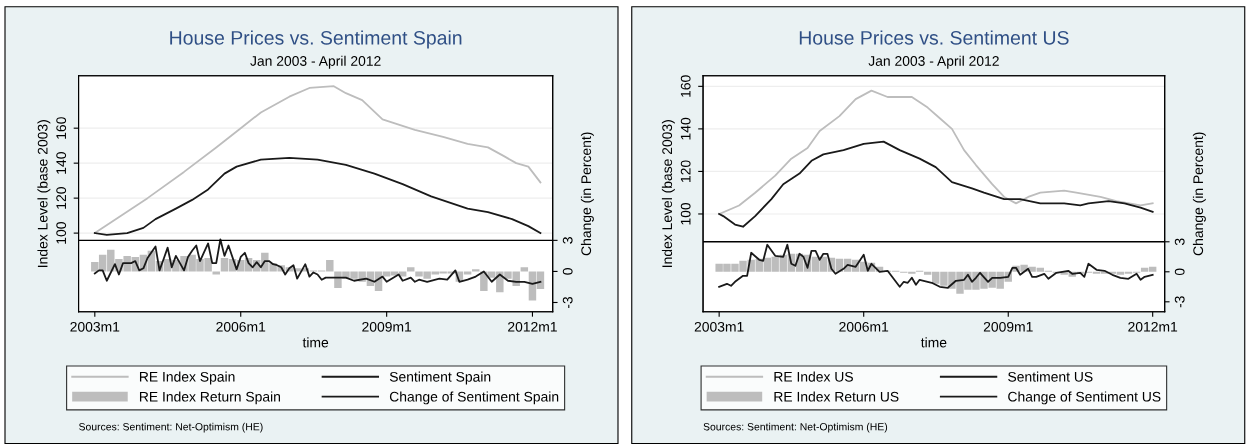 This screenshot has height=448, width=1251. What do you see at coordinates (1084, 398) in the screenshot?
I see `legend-label: Change of Sentiment US` at bounding box center [1084, 398].